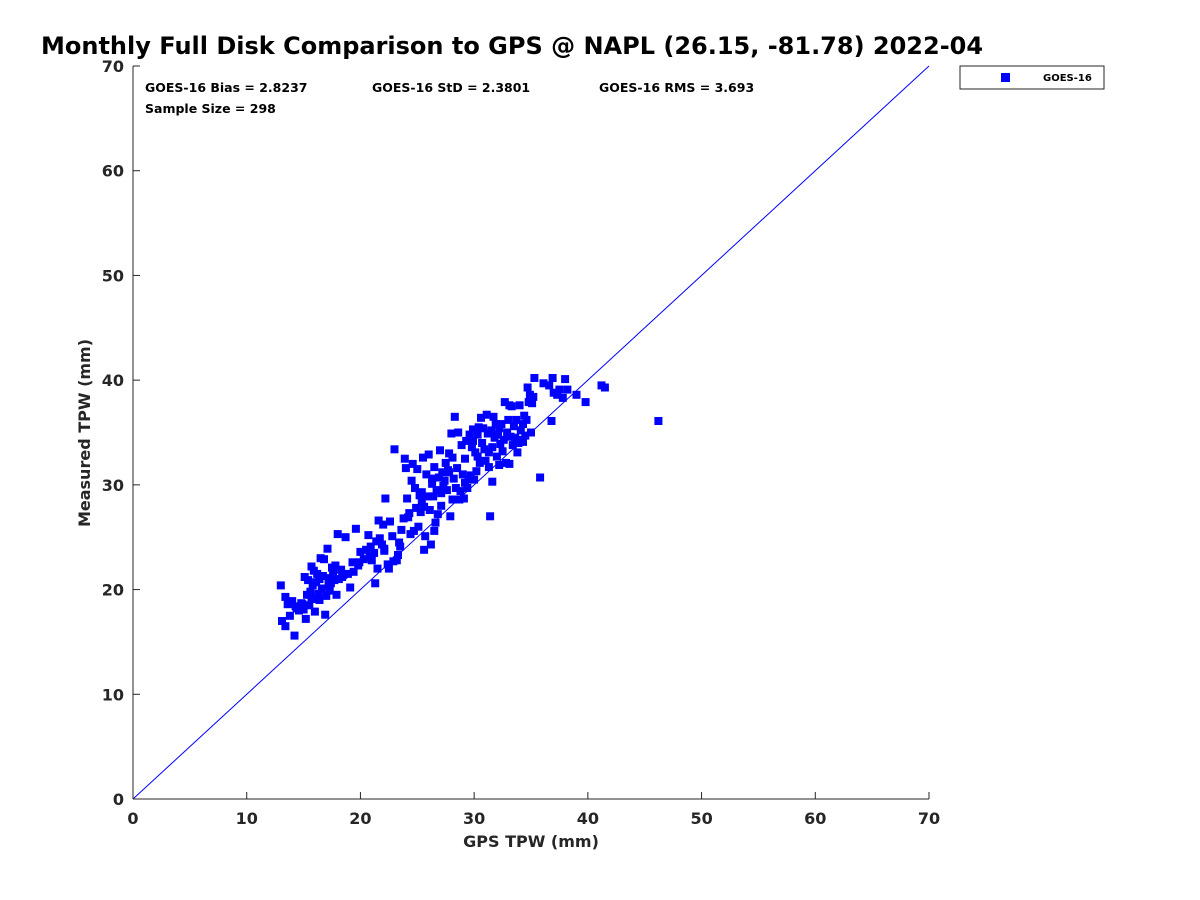  Describe the element at coordinates (533, 810) in the screenshot. I see `x-ticks: 0 10 20 30 40 50 60 70` at that location.